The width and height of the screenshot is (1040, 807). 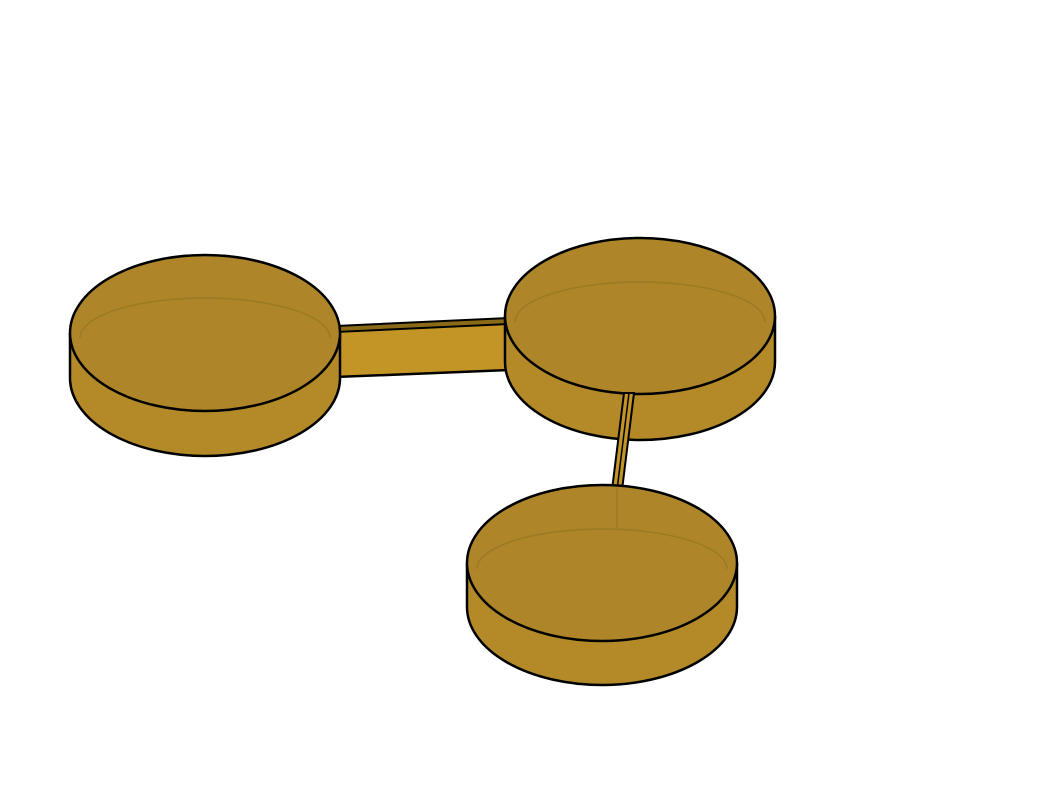 I want to click on bottom-dish, so click(x=602, y=585).